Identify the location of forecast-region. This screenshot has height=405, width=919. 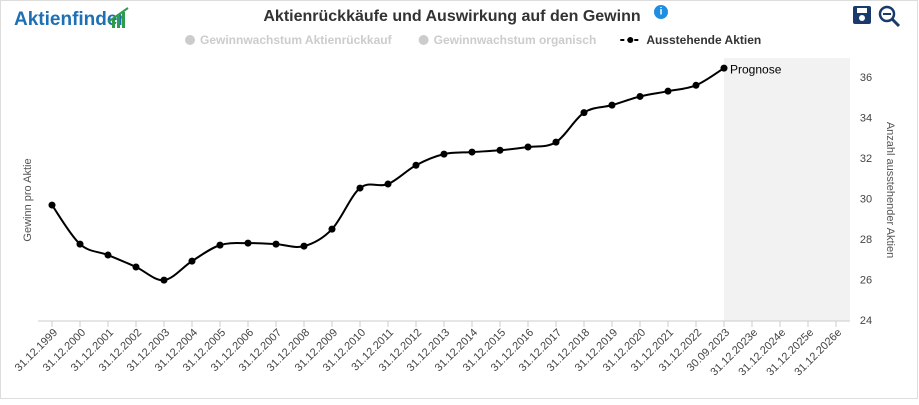
(787, 189).